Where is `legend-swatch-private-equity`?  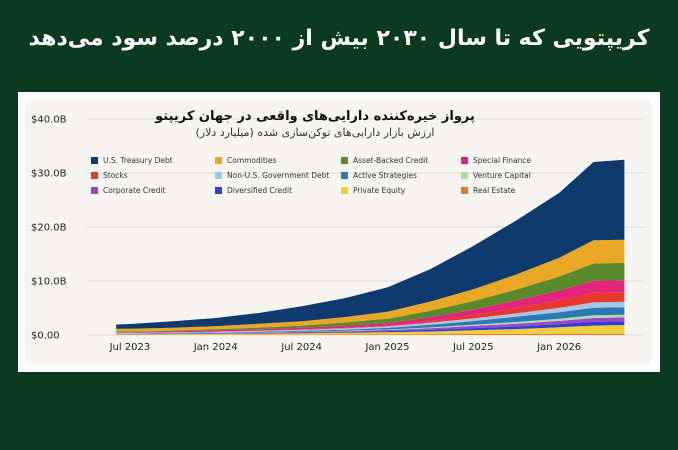 legend-swatch-private-equity is located at coordinates (344, 190).